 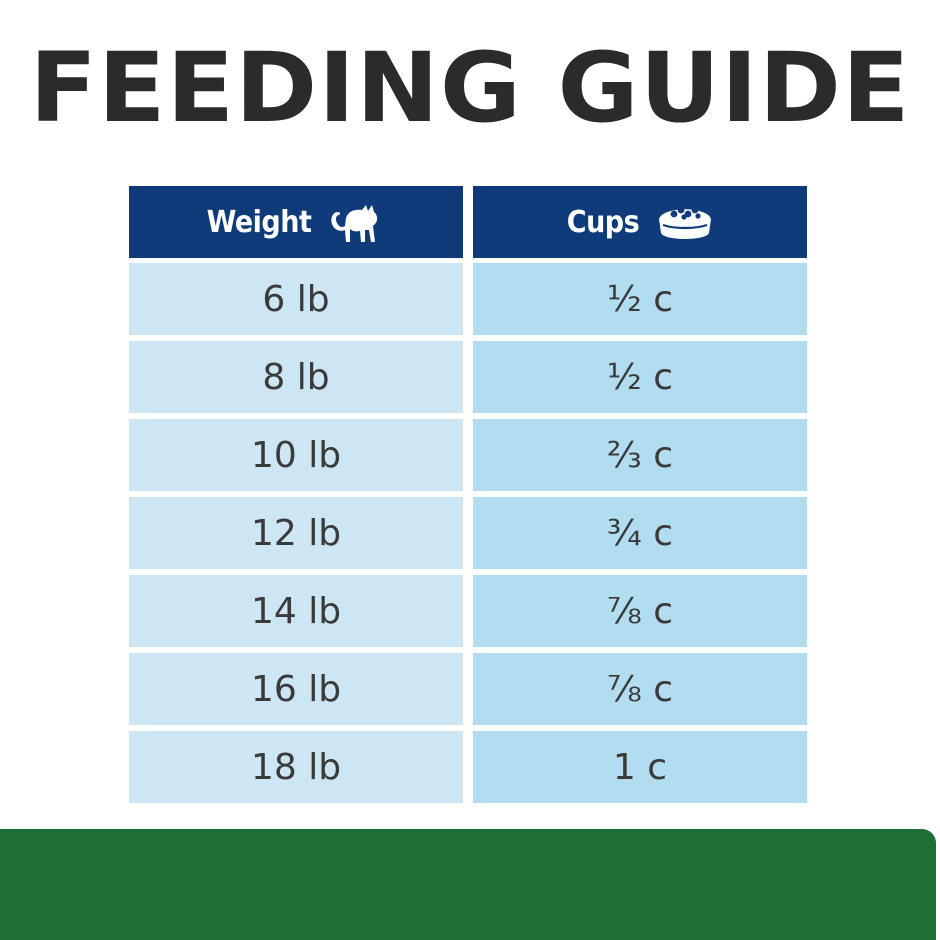 What do you see at coordinates (468, 884) in the screenshot?
I see `footer-green-bar` at bounding box center [468, 884].